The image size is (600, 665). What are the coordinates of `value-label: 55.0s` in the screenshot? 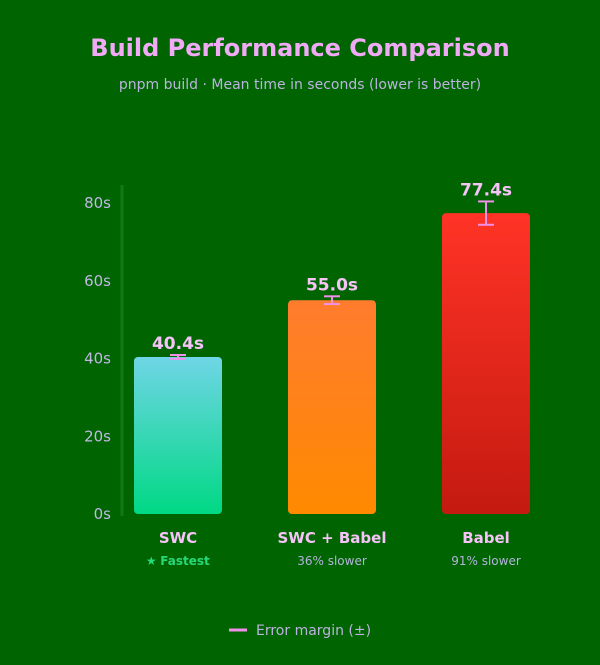 It's located at (332, 285).